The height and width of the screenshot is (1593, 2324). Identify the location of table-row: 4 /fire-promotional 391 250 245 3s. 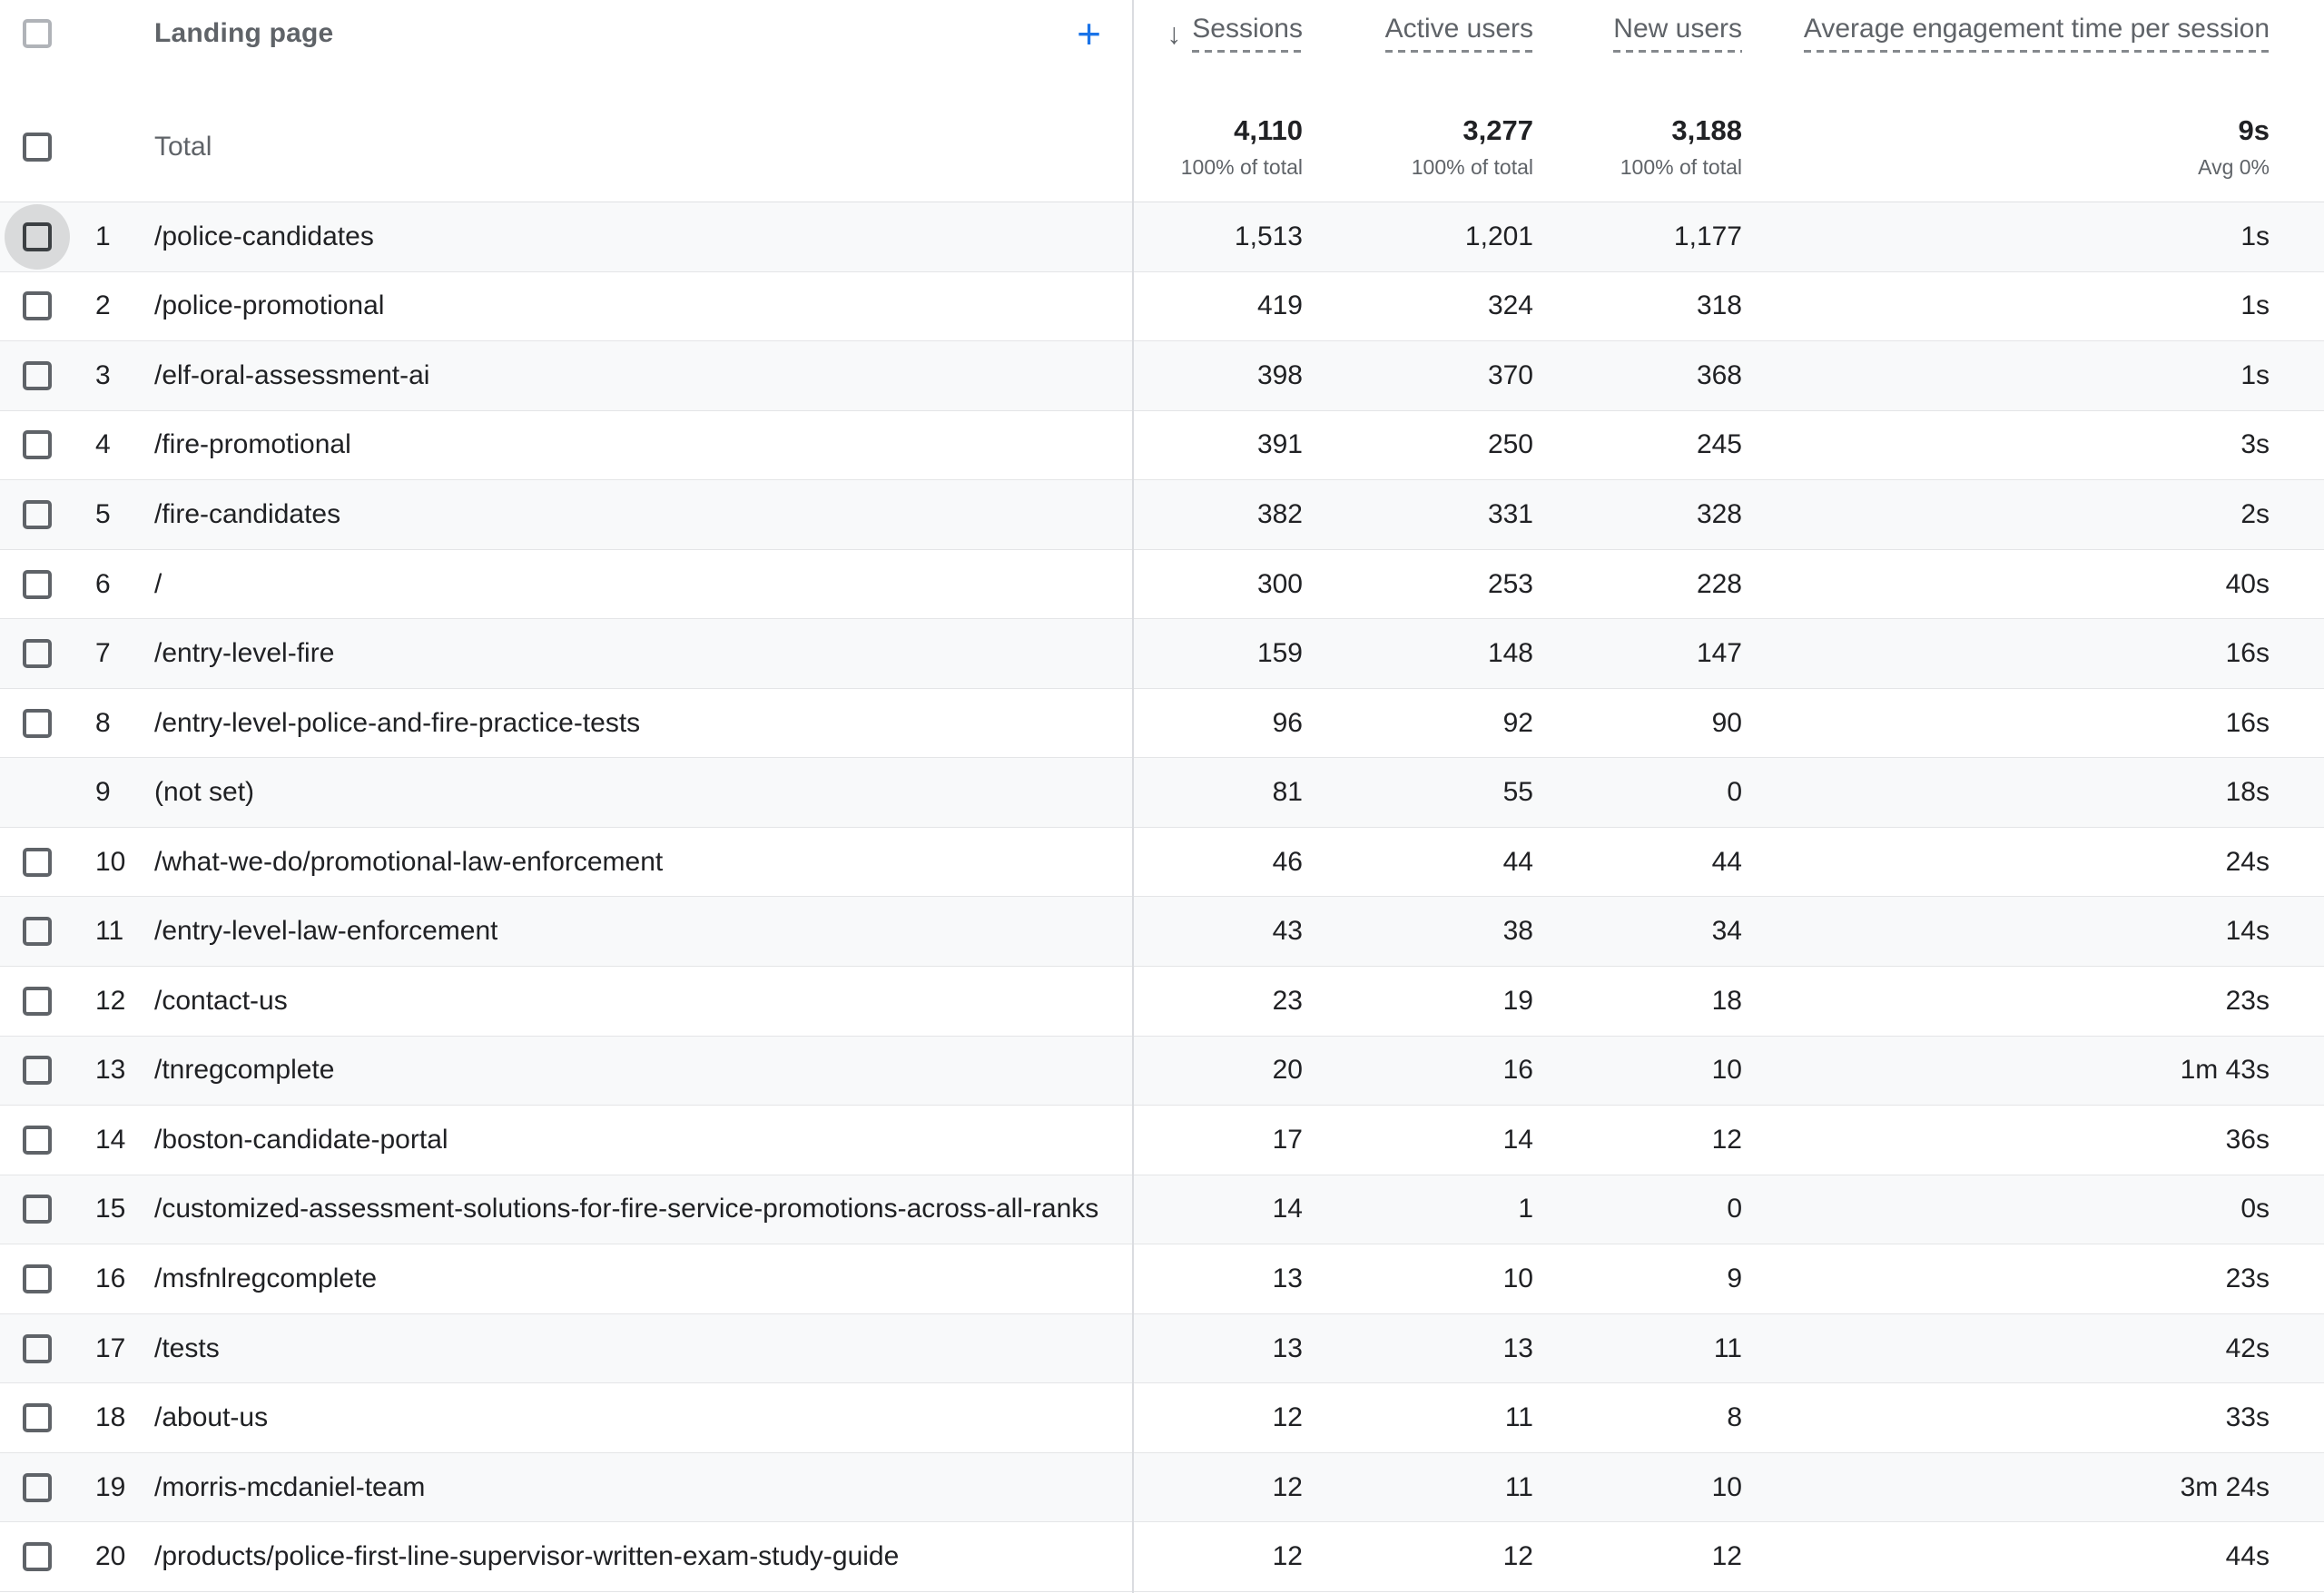
(1162, 445).